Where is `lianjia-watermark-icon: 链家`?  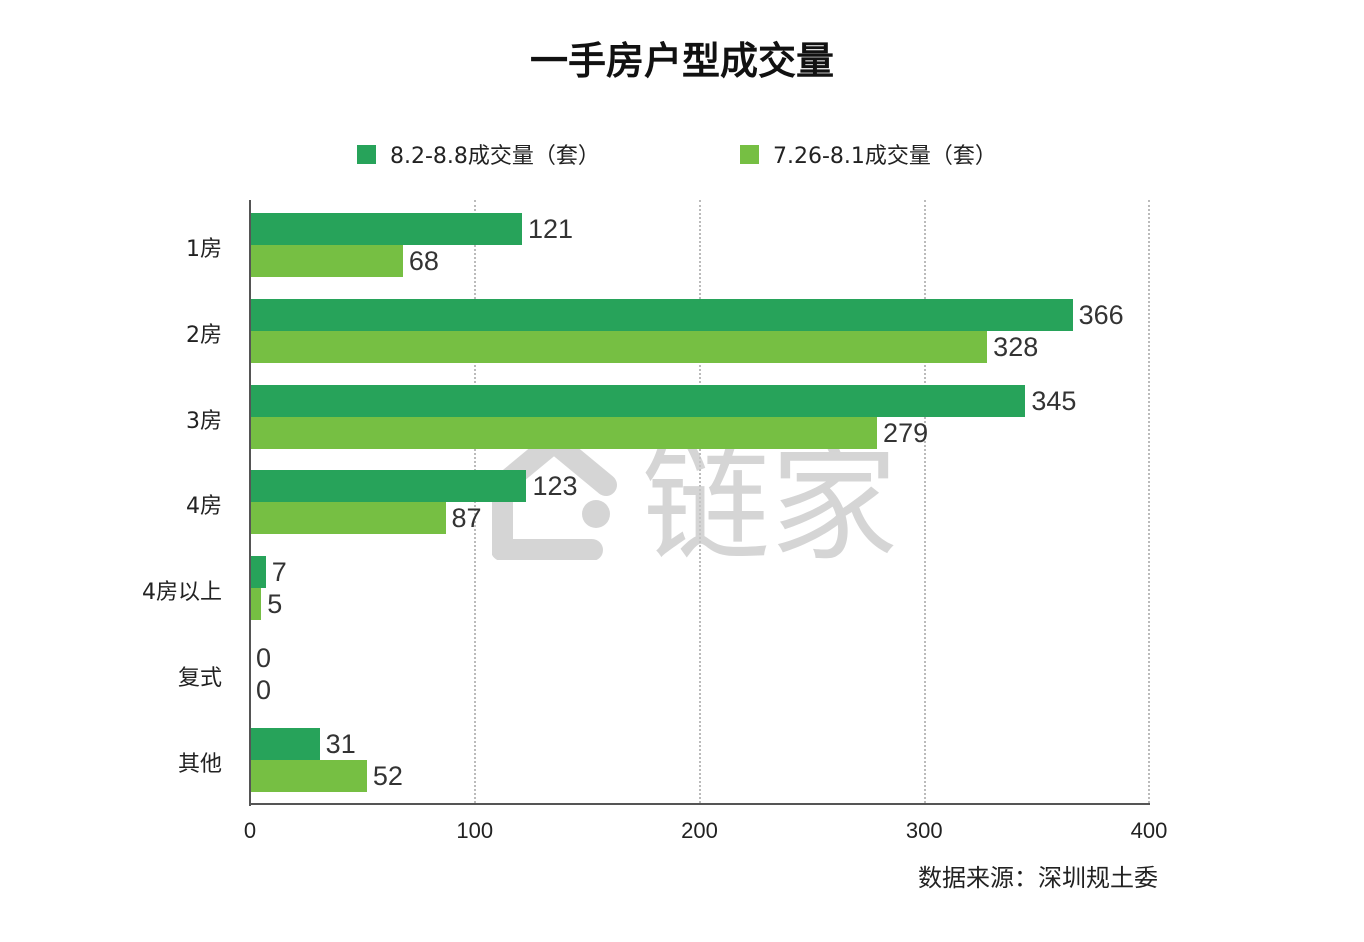 lianjia-watermark-icon: 链家 is located at coordinates (695, 495).